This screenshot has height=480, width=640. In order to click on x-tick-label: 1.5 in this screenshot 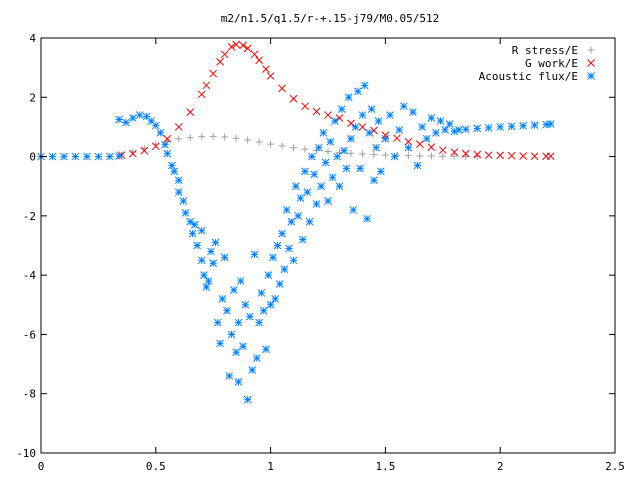, I will do `click(385, 466)`.